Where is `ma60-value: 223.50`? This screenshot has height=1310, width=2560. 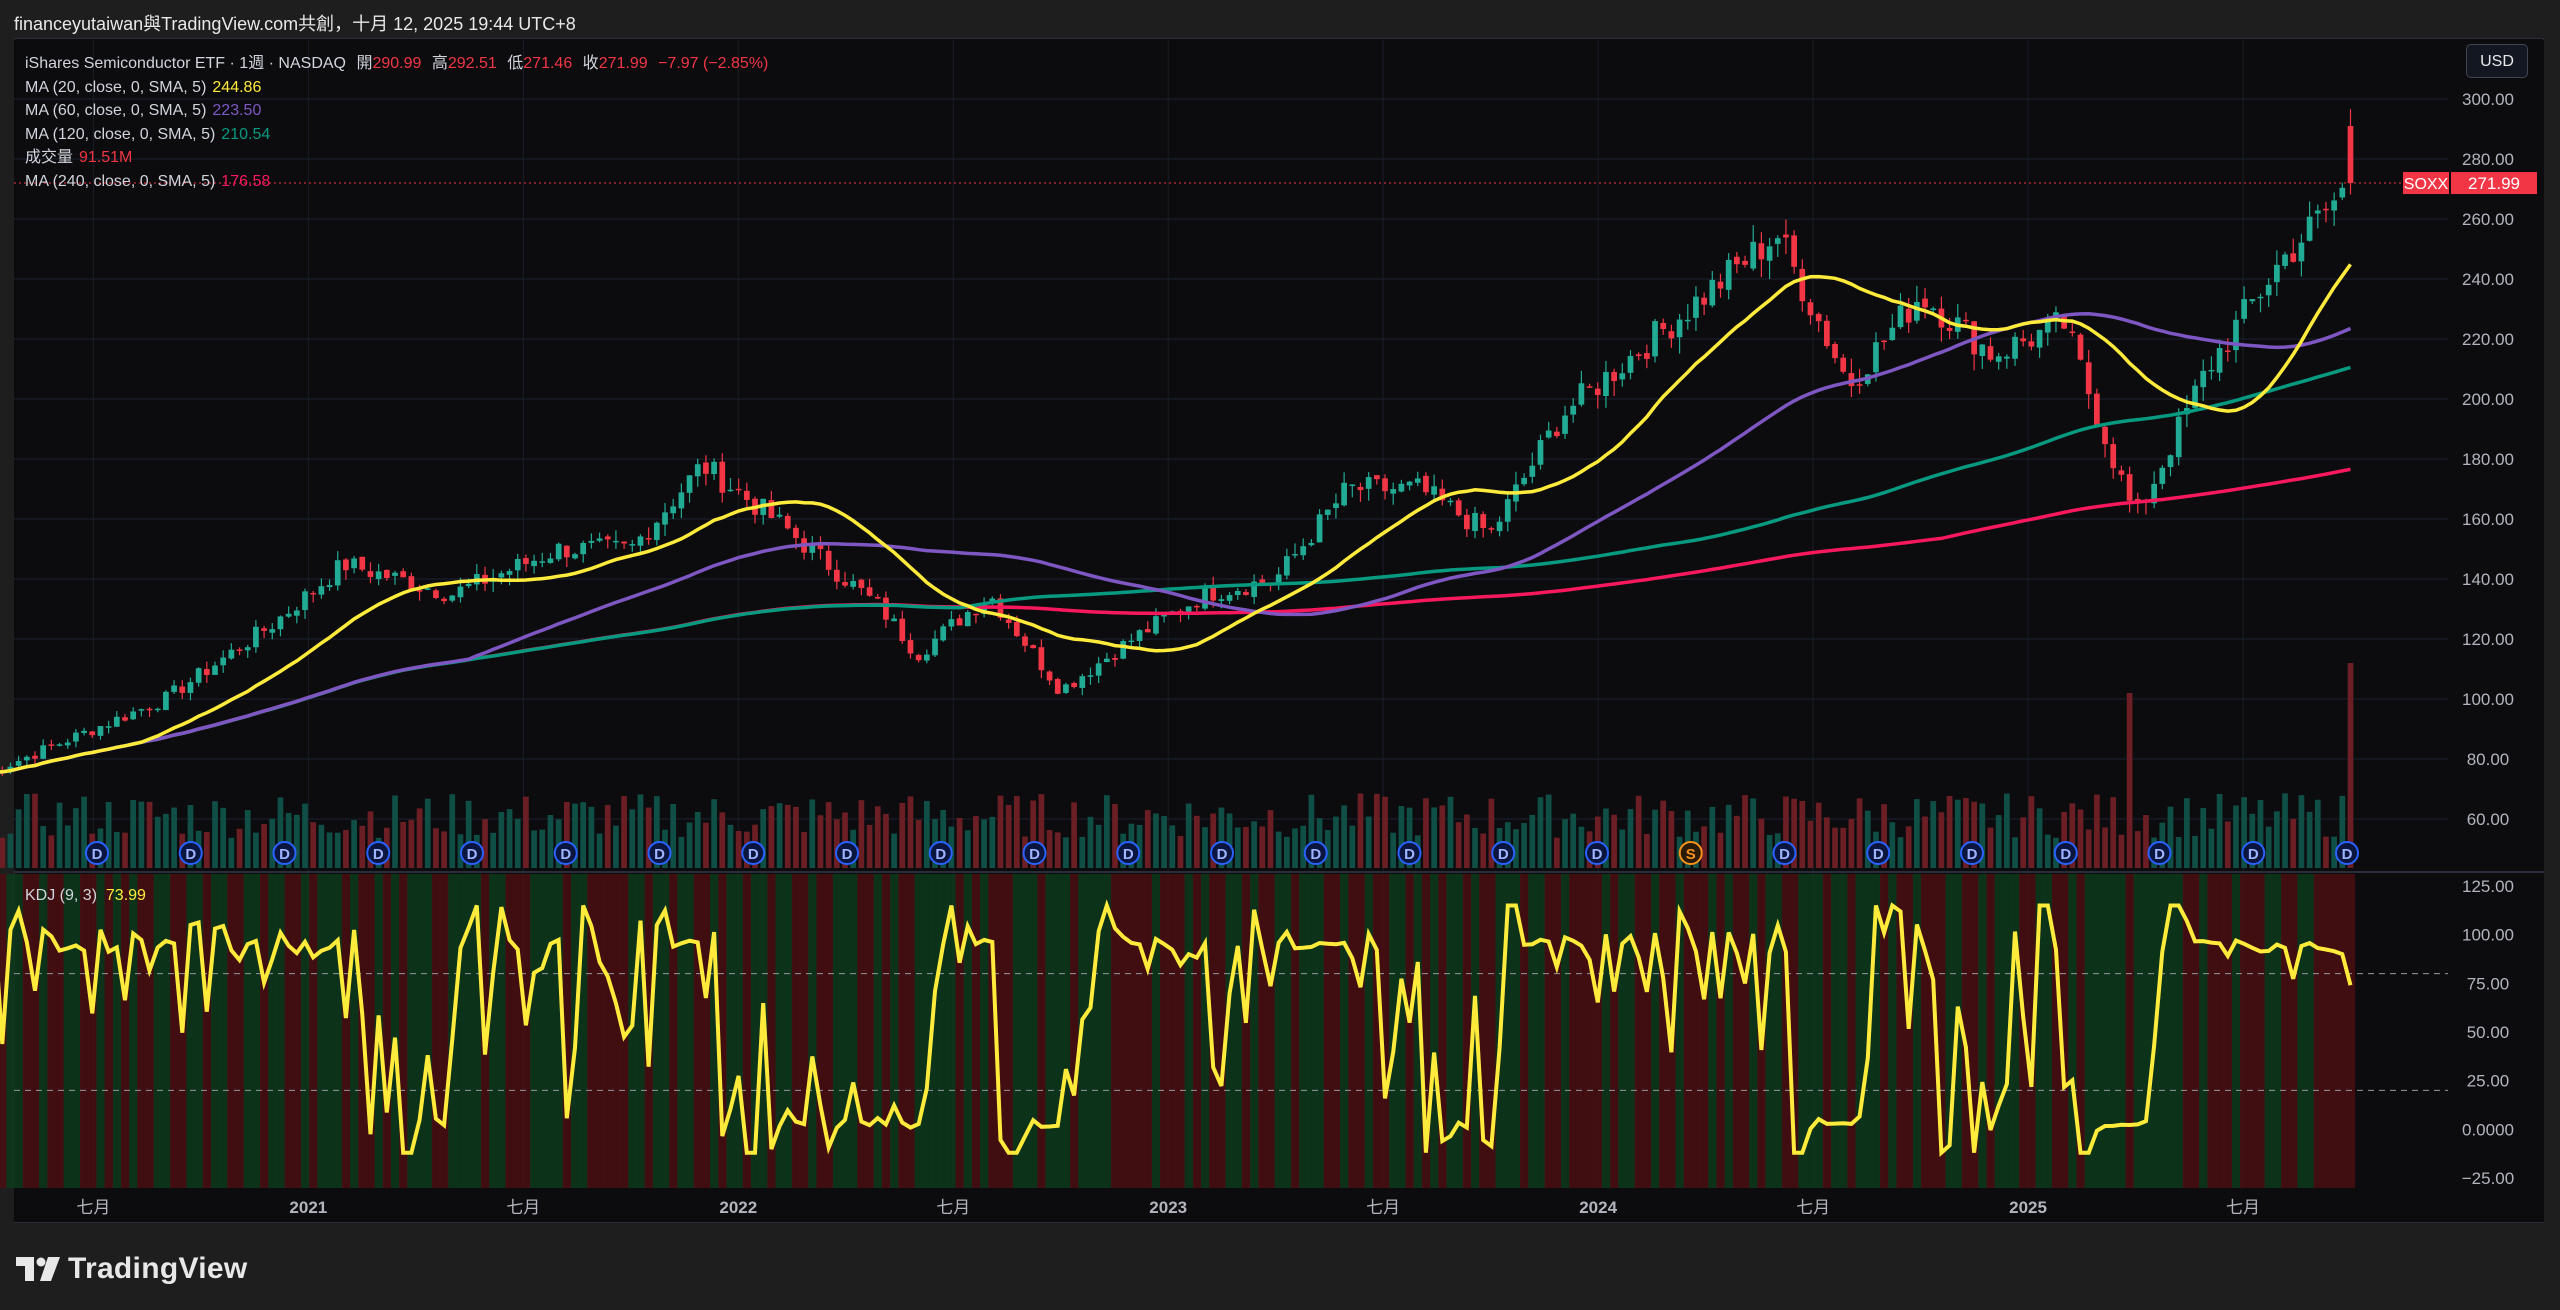 ma60-value: 223.50 is located at coordinates (237, 110).